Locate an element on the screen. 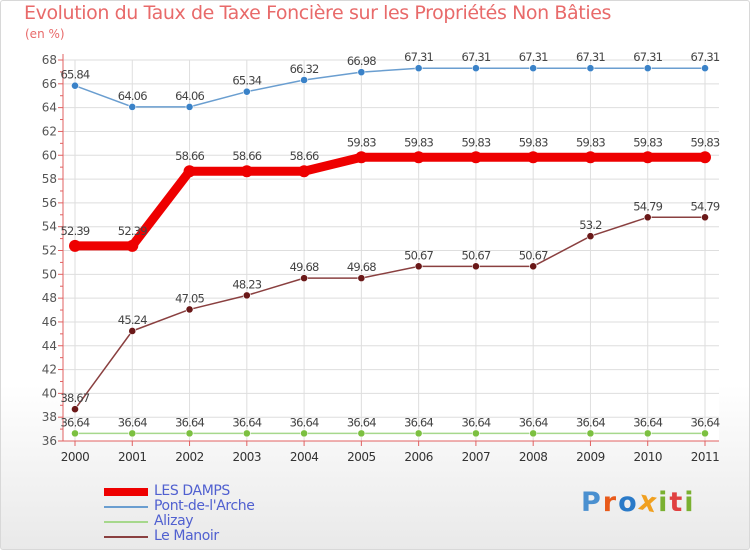 Image resolution: width=750 pixels, height=550 pixels. logo-letter: o is located at coordinates (628, 502).